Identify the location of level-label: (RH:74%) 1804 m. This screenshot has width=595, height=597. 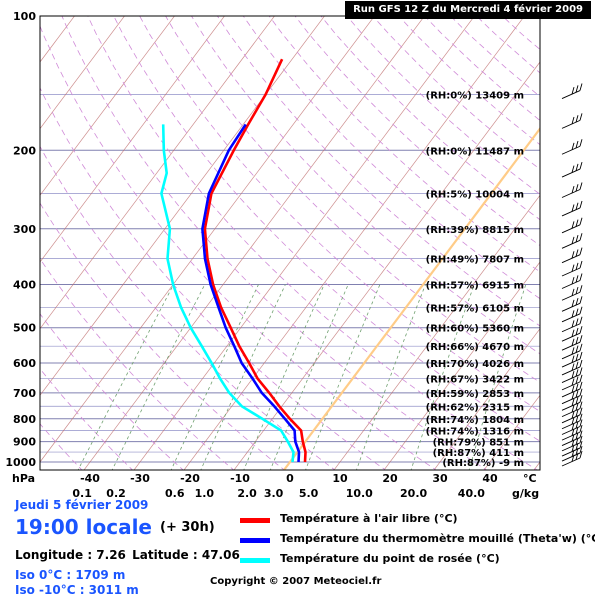
(475, 420).